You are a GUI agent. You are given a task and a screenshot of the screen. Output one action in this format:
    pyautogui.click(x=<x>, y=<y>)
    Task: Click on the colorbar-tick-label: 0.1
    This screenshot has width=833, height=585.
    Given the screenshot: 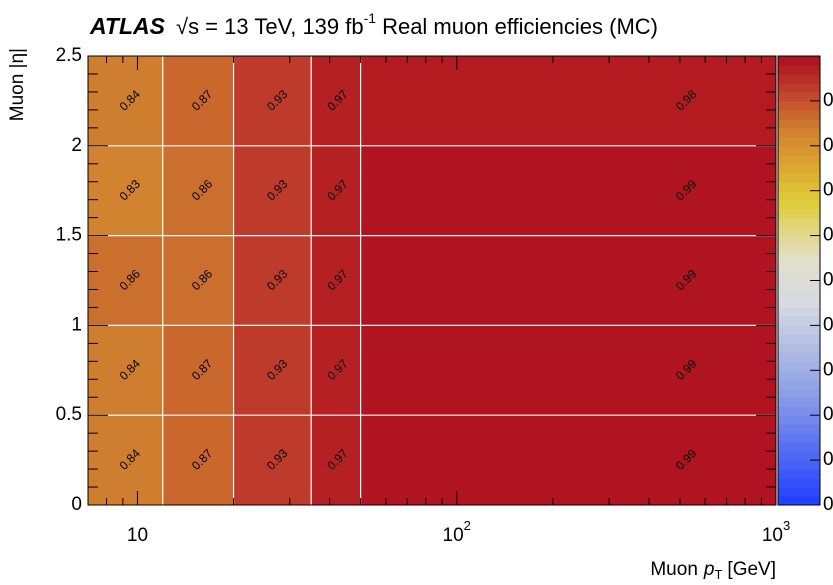 What is the action you would take?
    pyautogui.click(x=828, y=459)
    